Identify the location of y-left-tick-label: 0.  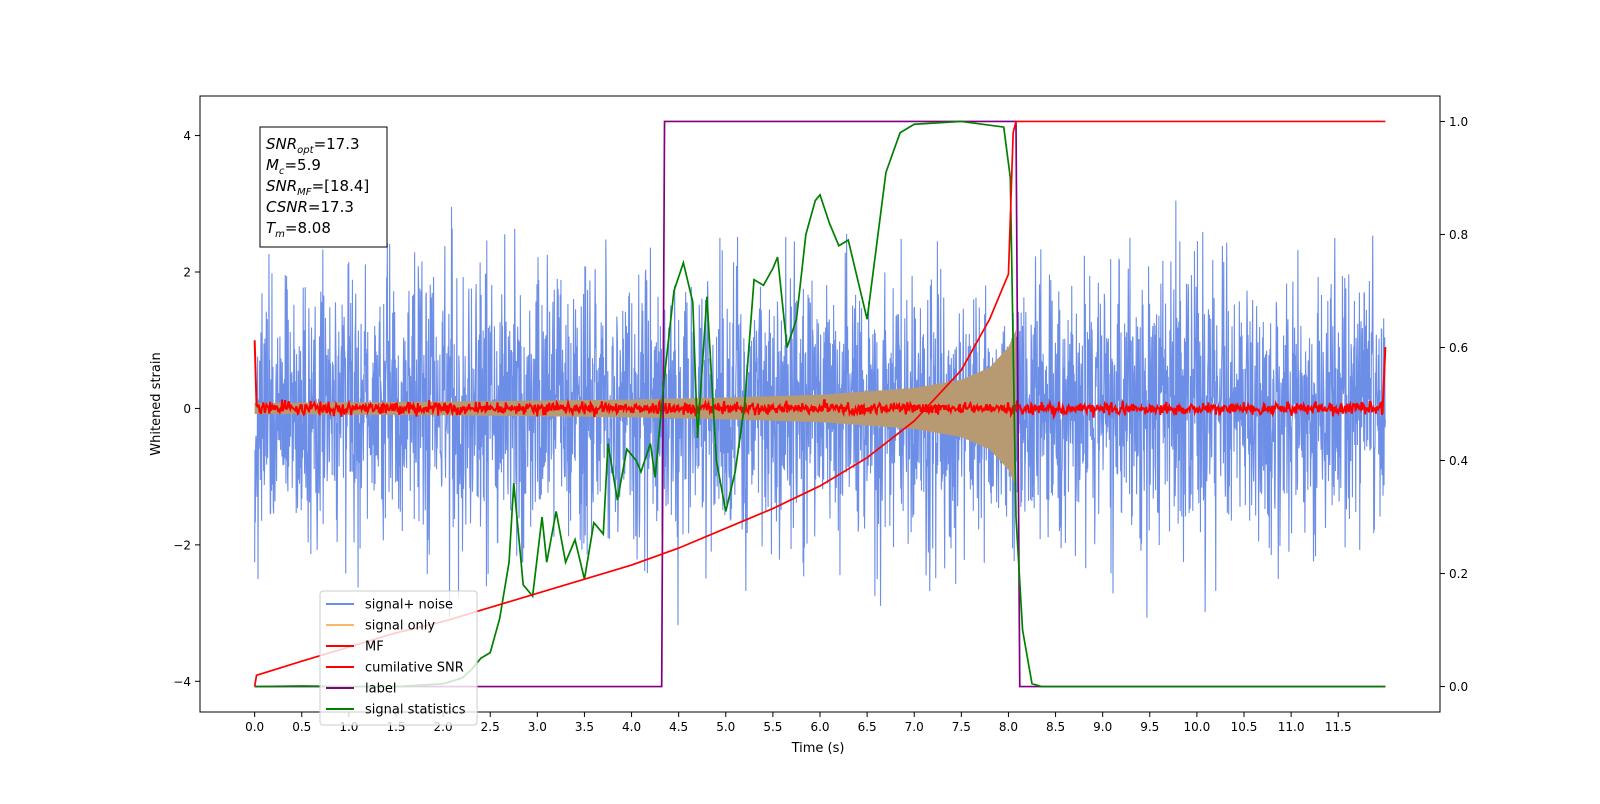
(187, 409).